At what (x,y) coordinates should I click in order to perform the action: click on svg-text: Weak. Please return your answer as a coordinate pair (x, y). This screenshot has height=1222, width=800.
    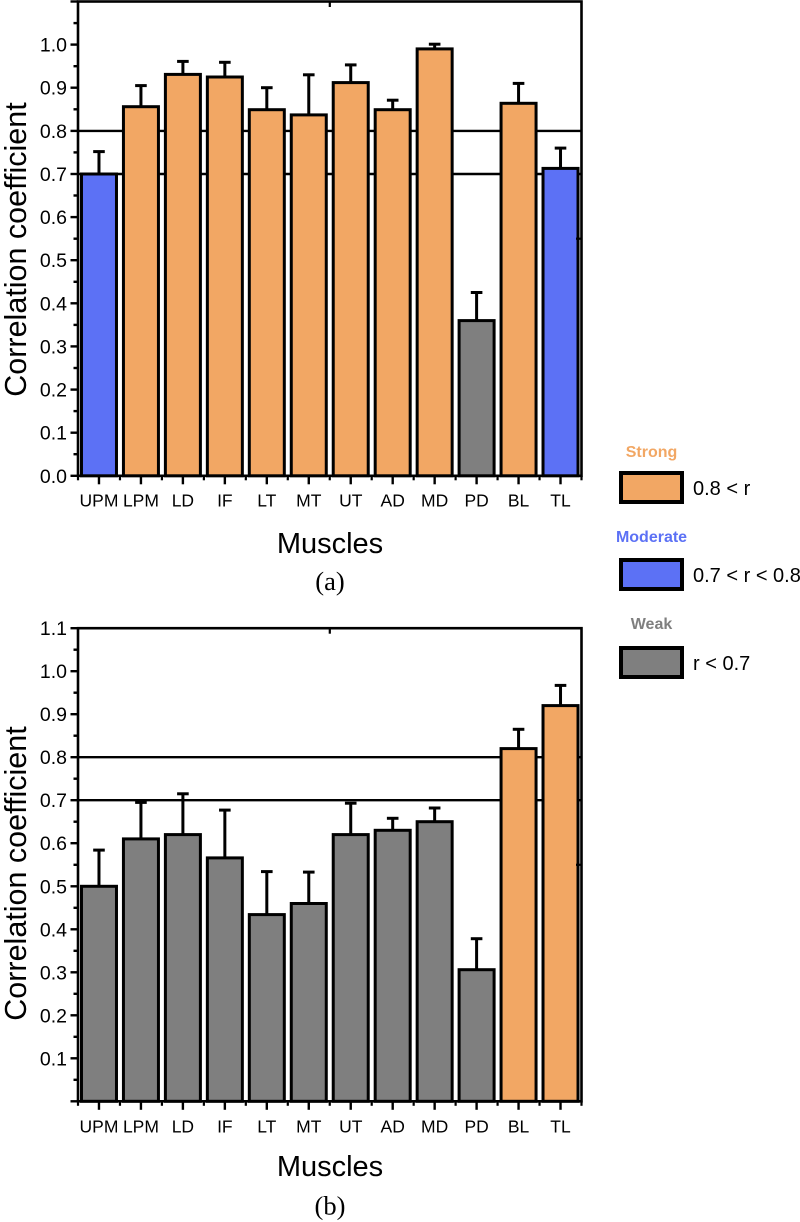
    Looking at the image, I should click on (652, 624).